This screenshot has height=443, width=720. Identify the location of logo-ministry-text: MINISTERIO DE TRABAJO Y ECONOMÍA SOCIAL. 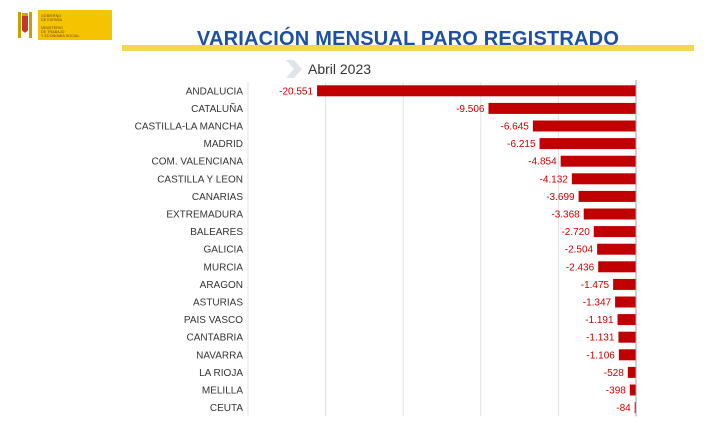
(60, 32).